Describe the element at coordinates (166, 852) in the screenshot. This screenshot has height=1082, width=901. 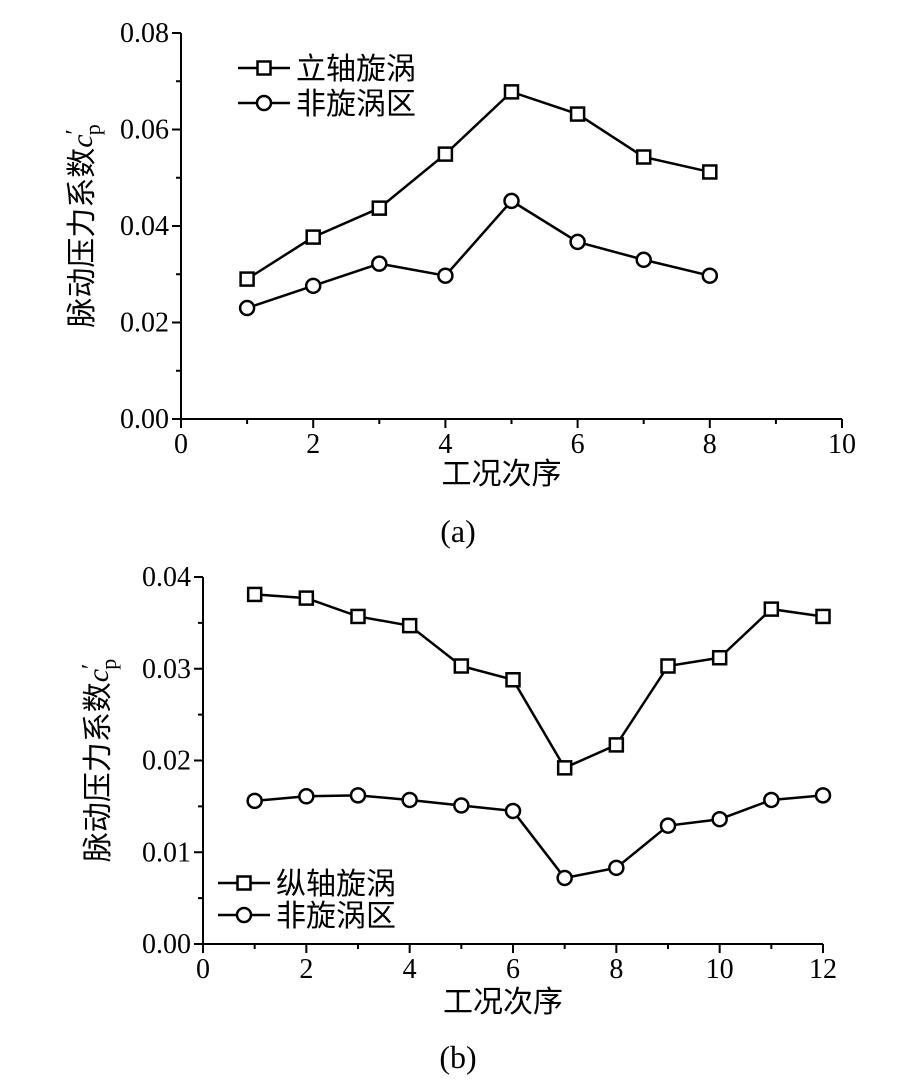
I see `y-tick-label: 0.01` at that location.